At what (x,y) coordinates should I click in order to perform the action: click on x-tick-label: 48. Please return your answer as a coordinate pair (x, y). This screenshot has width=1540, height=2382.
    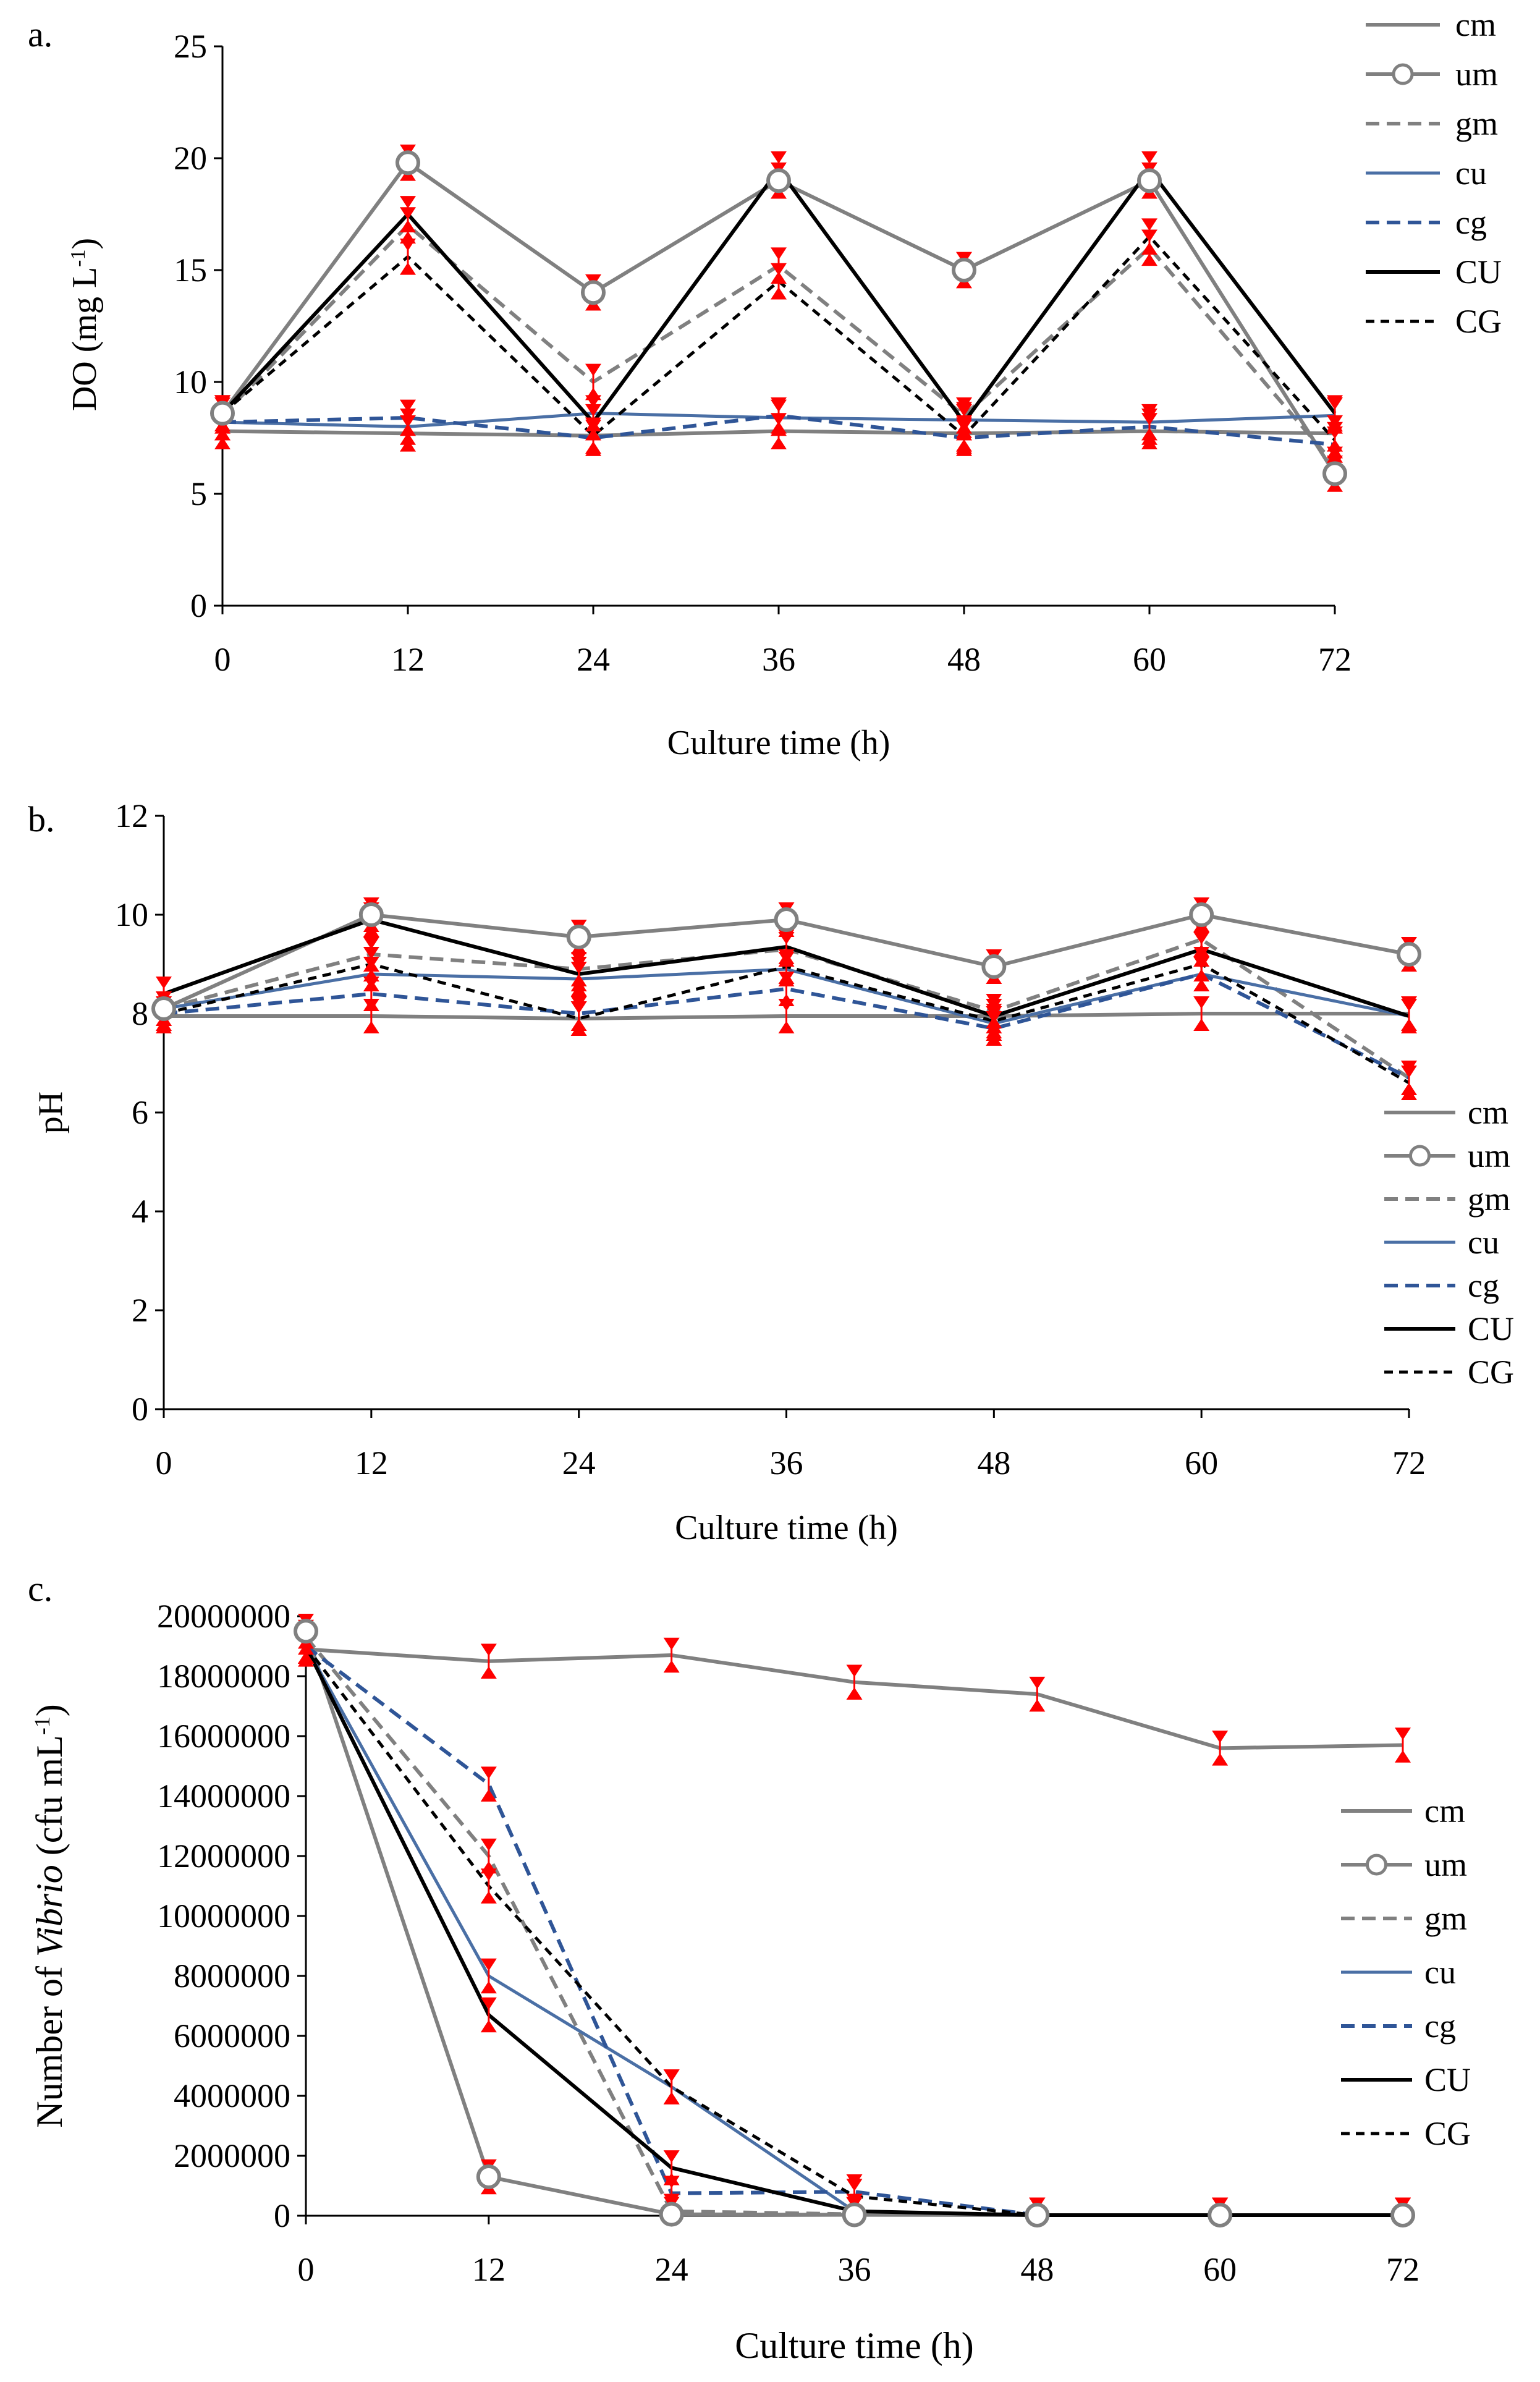
    Looking at the image, I should click on (993, 1462).